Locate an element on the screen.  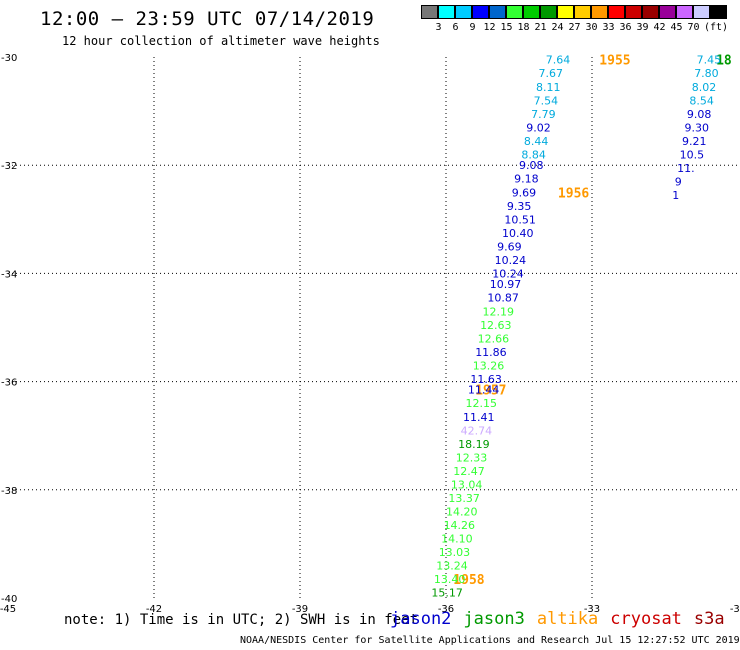
x-tick-label: -42 is located at coordinates (154, 609).